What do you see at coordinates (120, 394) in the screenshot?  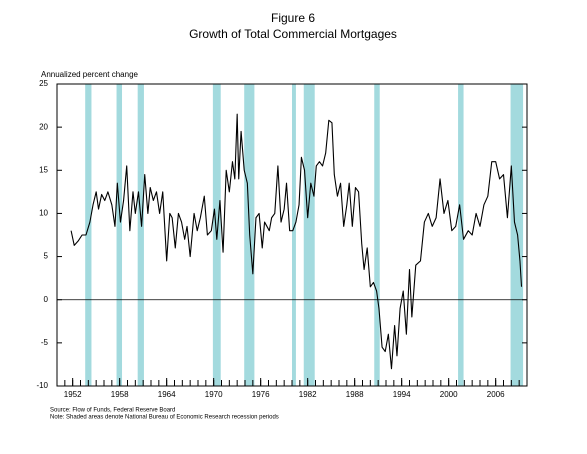 I see `x-tick-label: 1958` at bounding box center [120, 394].